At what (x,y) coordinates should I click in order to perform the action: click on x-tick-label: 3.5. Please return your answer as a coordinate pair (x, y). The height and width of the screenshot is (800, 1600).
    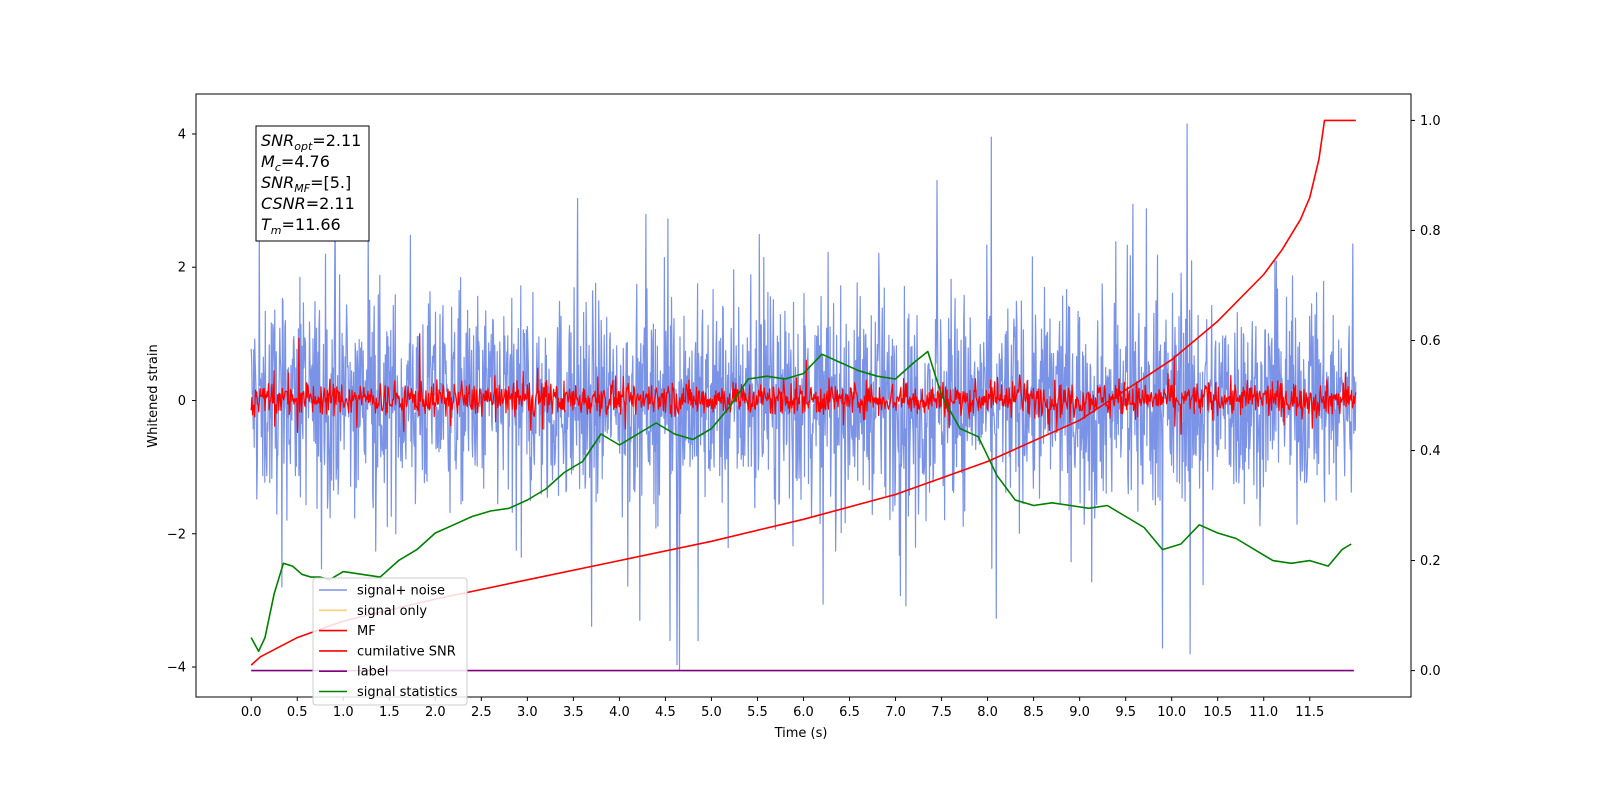
    Looking at the image, I should click on (573, 712).